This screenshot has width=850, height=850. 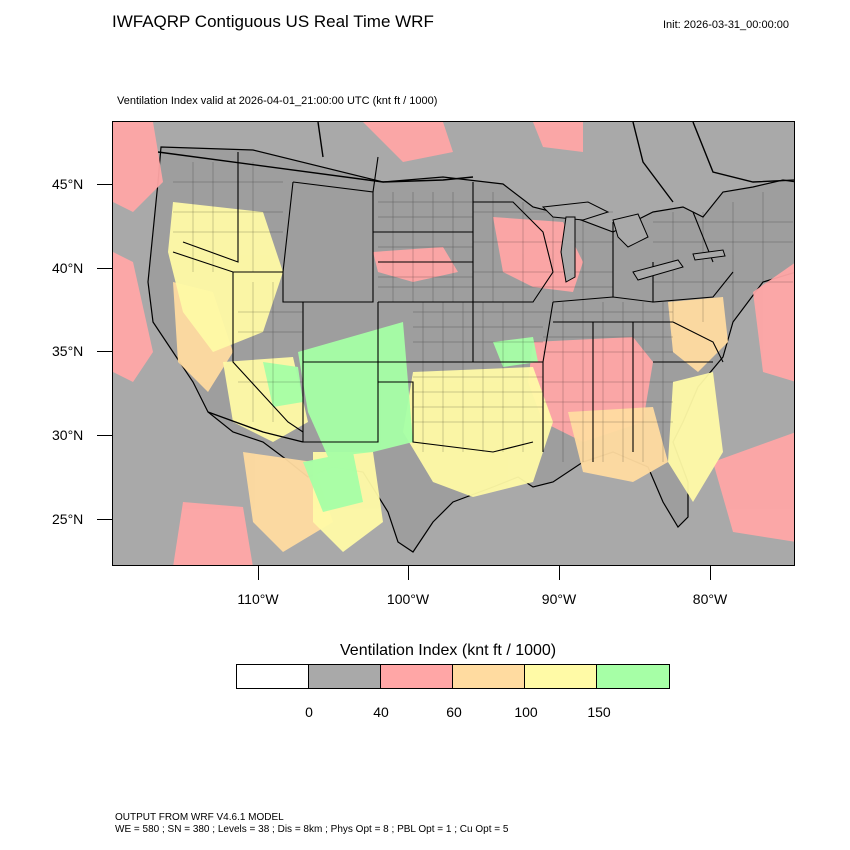 What do you see at coordinates (68, 435) in the screenshot?
I see `lat-label-30: 30°N` at bounding box center [68, 435].